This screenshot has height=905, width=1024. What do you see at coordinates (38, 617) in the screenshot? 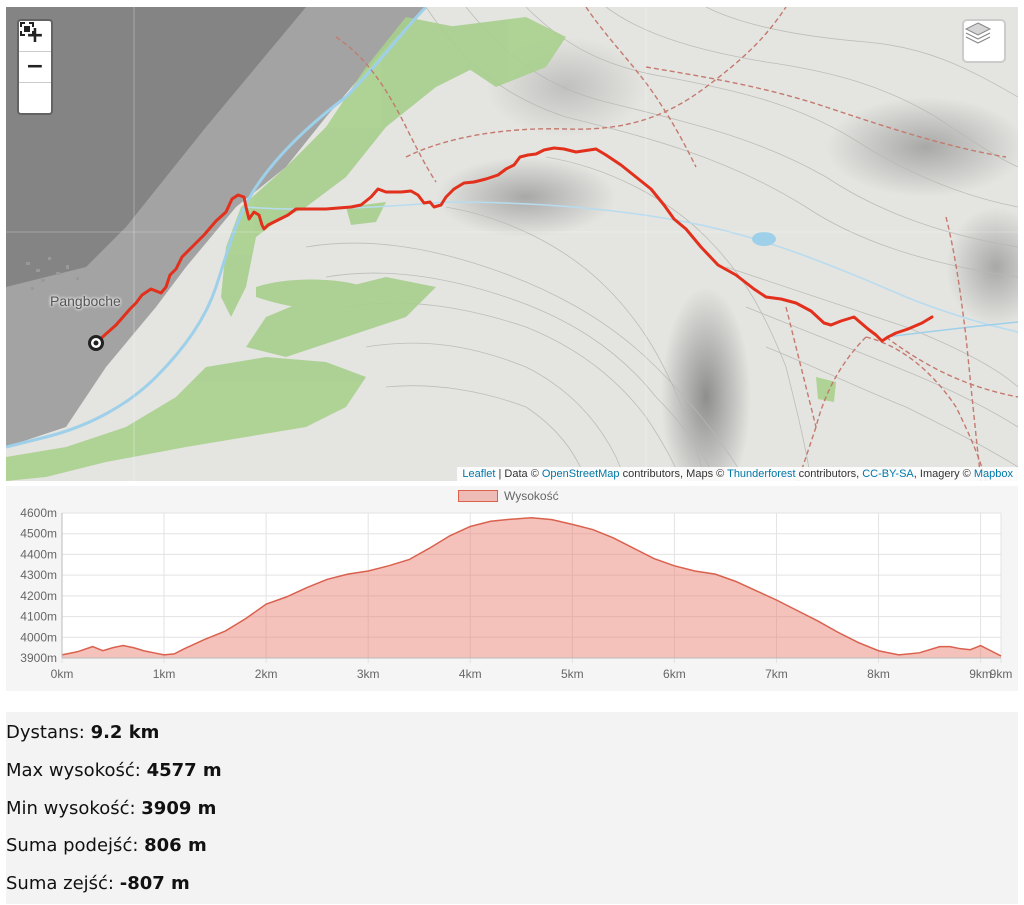
I see `y-tick-label: 4100m` at bounding box center [38, 617].